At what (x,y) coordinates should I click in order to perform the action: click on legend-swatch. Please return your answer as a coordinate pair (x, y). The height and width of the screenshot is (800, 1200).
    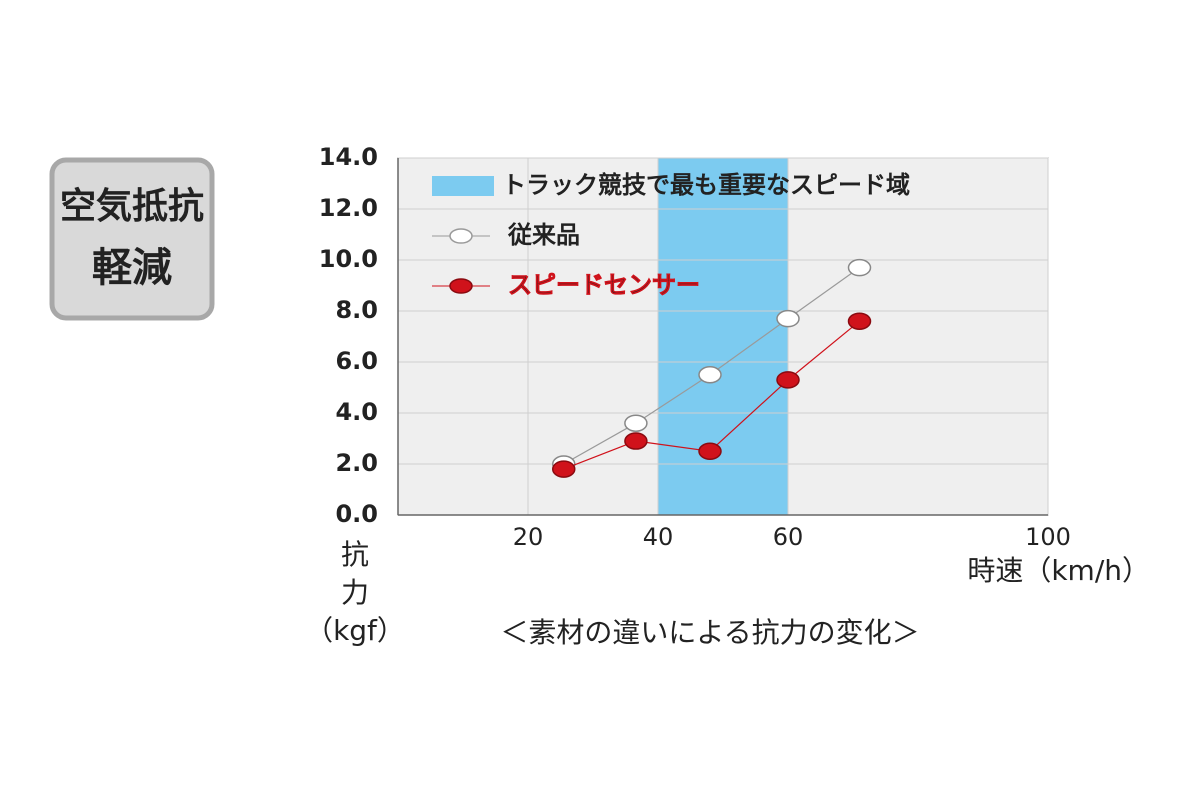
    Looking at the image, I should click on (463, 186).